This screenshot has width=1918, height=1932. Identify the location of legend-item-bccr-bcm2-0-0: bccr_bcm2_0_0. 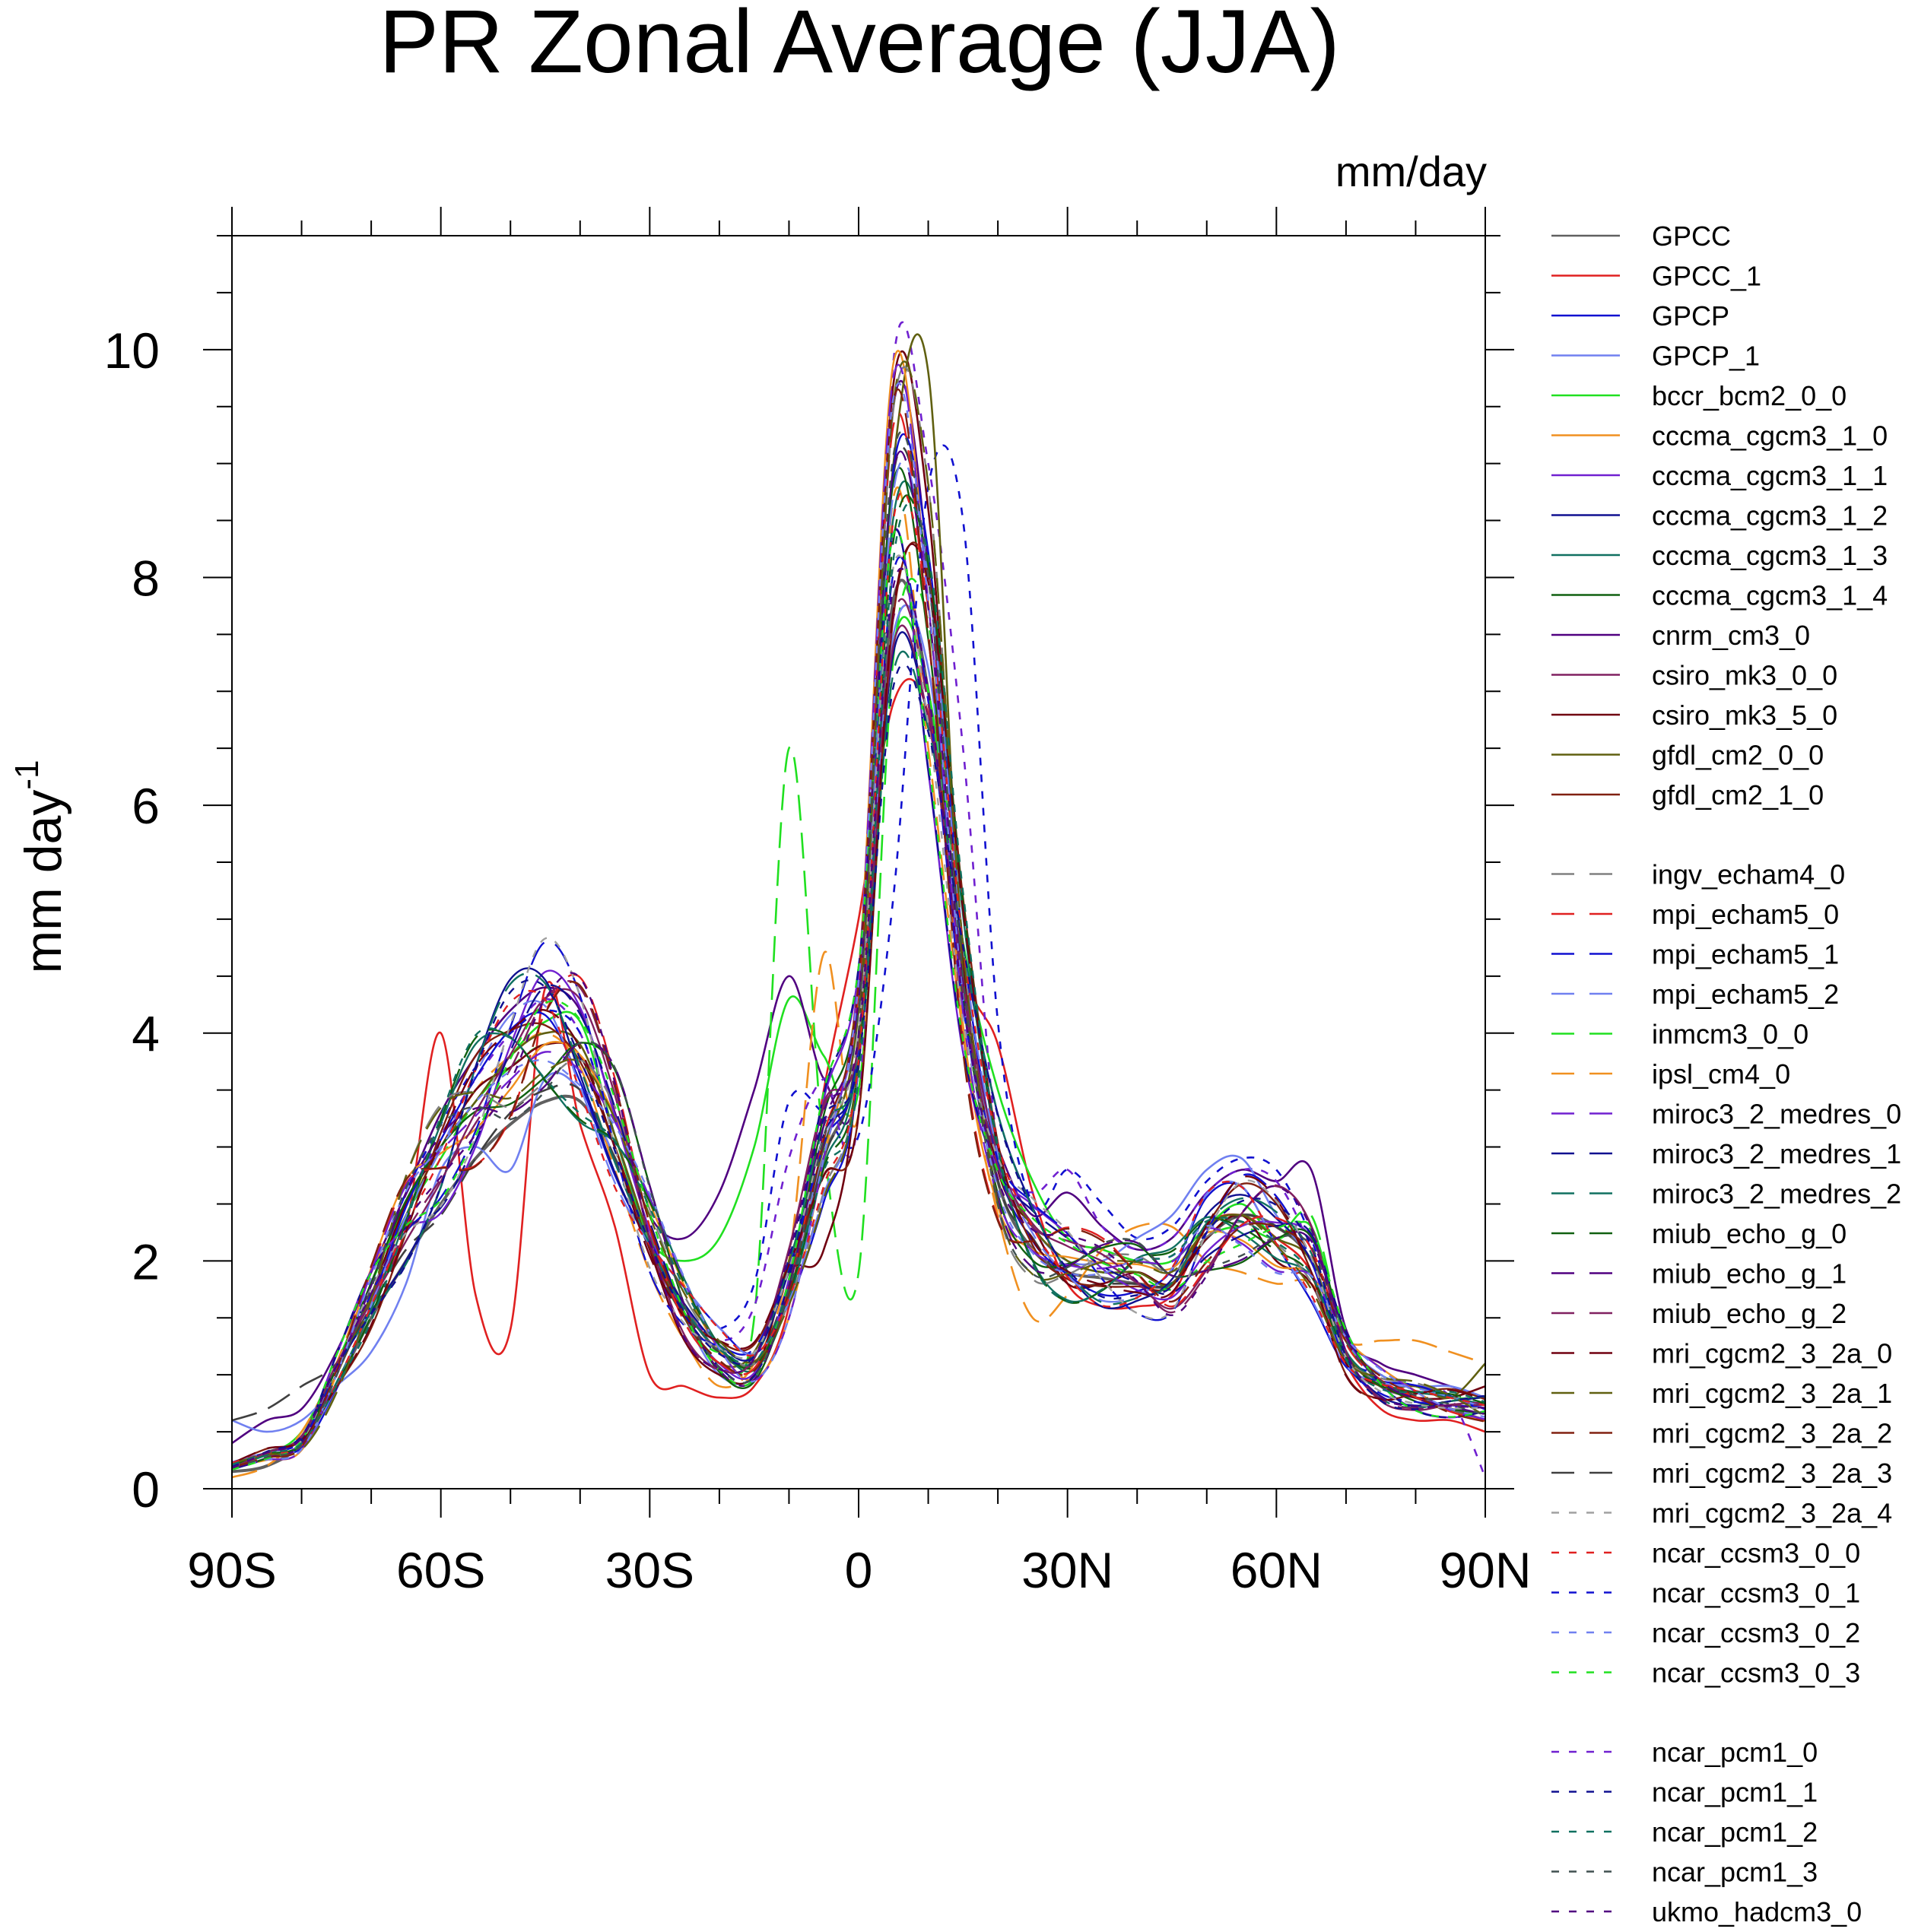
(1699, 396).